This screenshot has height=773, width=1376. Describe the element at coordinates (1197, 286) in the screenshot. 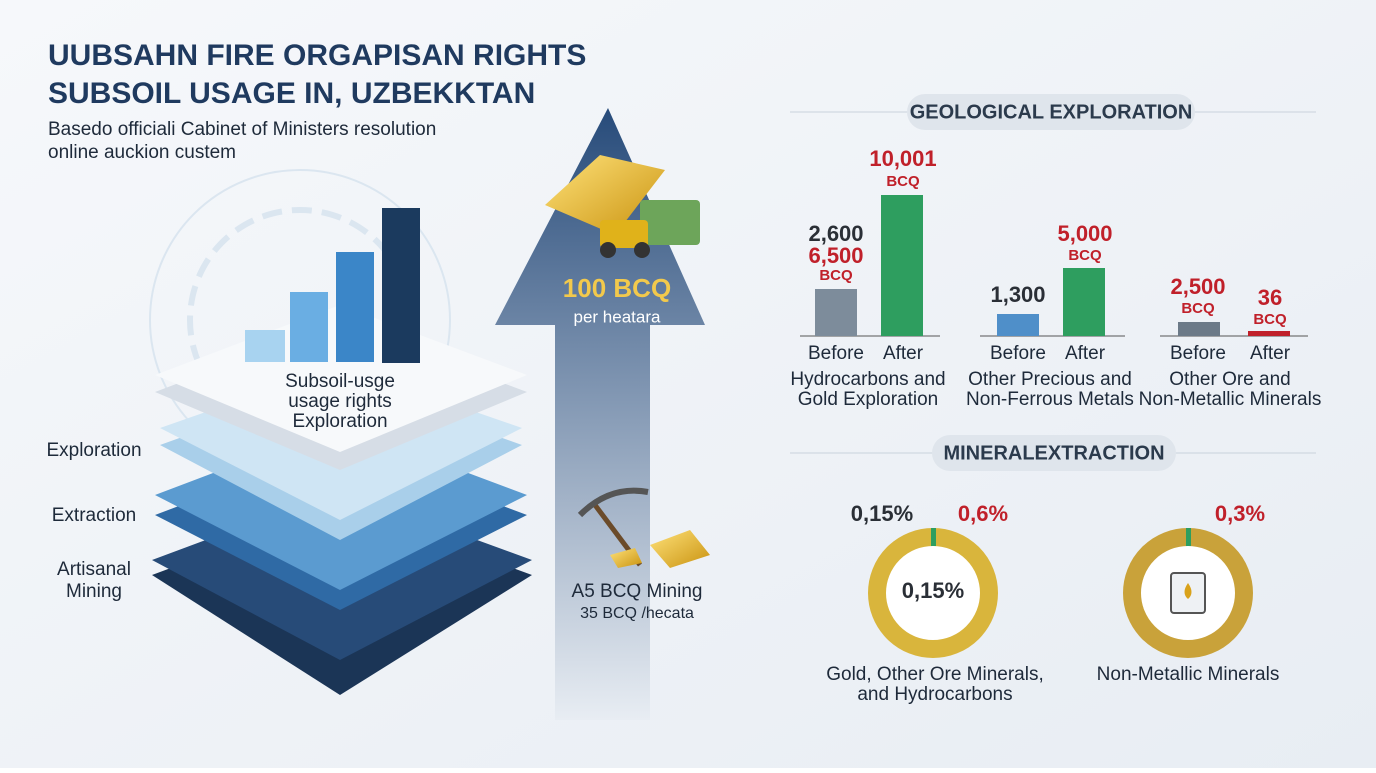

I see `value-label: 2,500` at that location.